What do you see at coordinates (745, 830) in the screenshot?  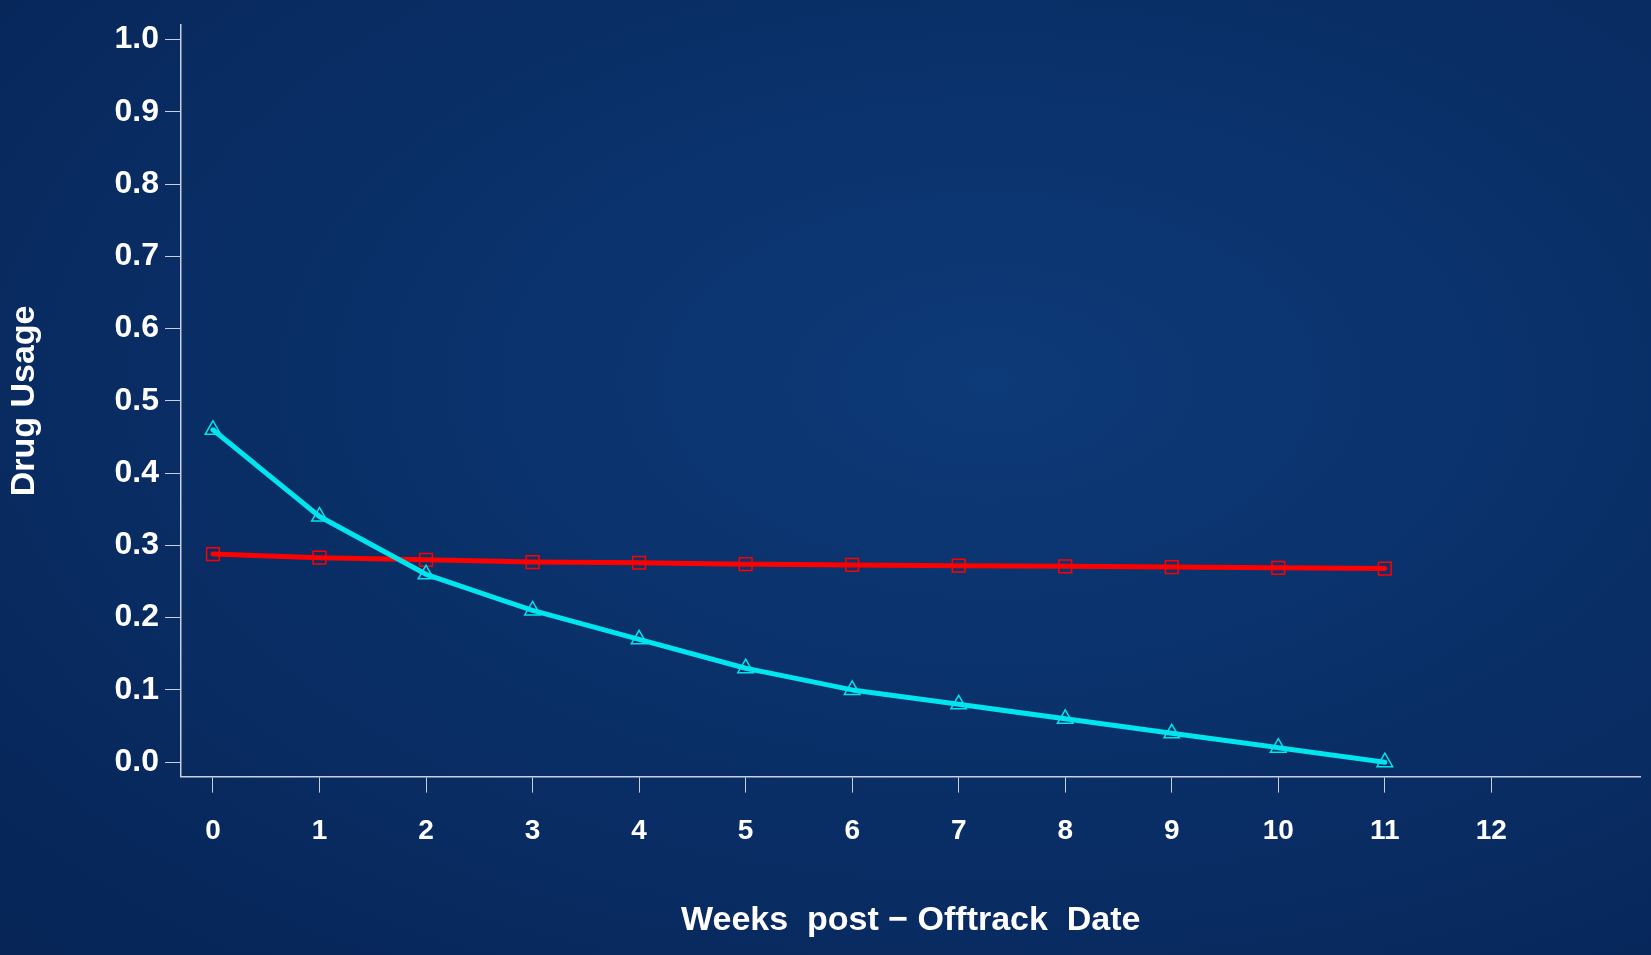 I see `x-tick-label: 5` at bounding box center [745, 830].